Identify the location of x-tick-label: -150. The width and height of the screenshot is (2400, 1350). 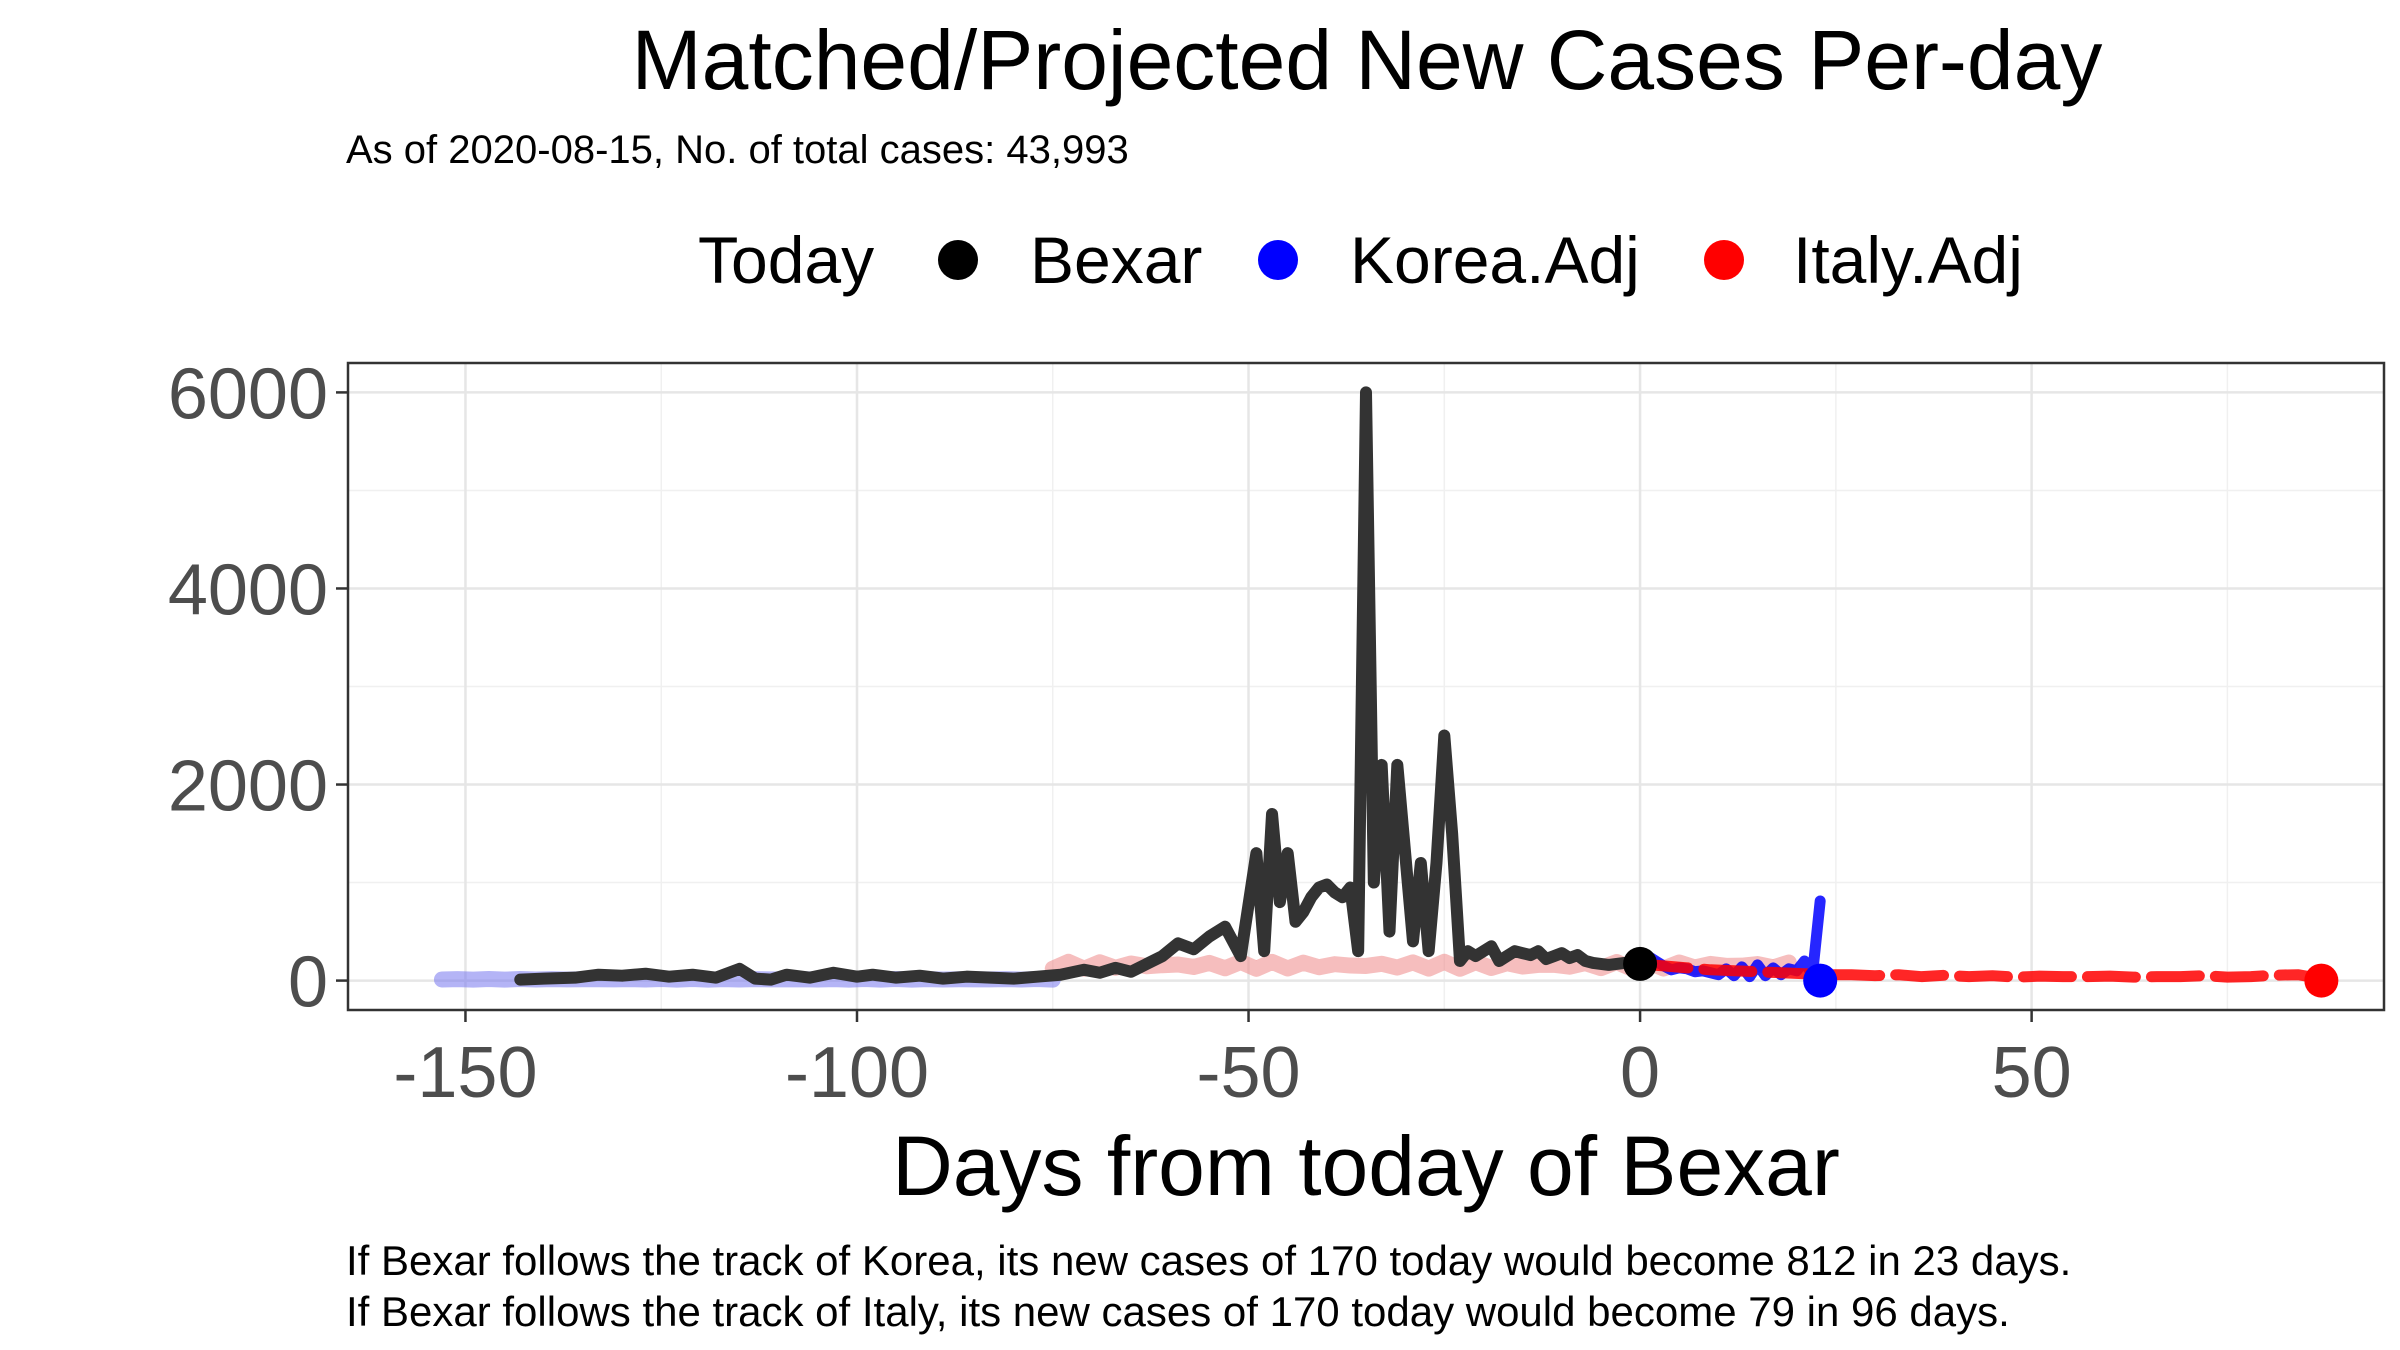
(465, 1073).